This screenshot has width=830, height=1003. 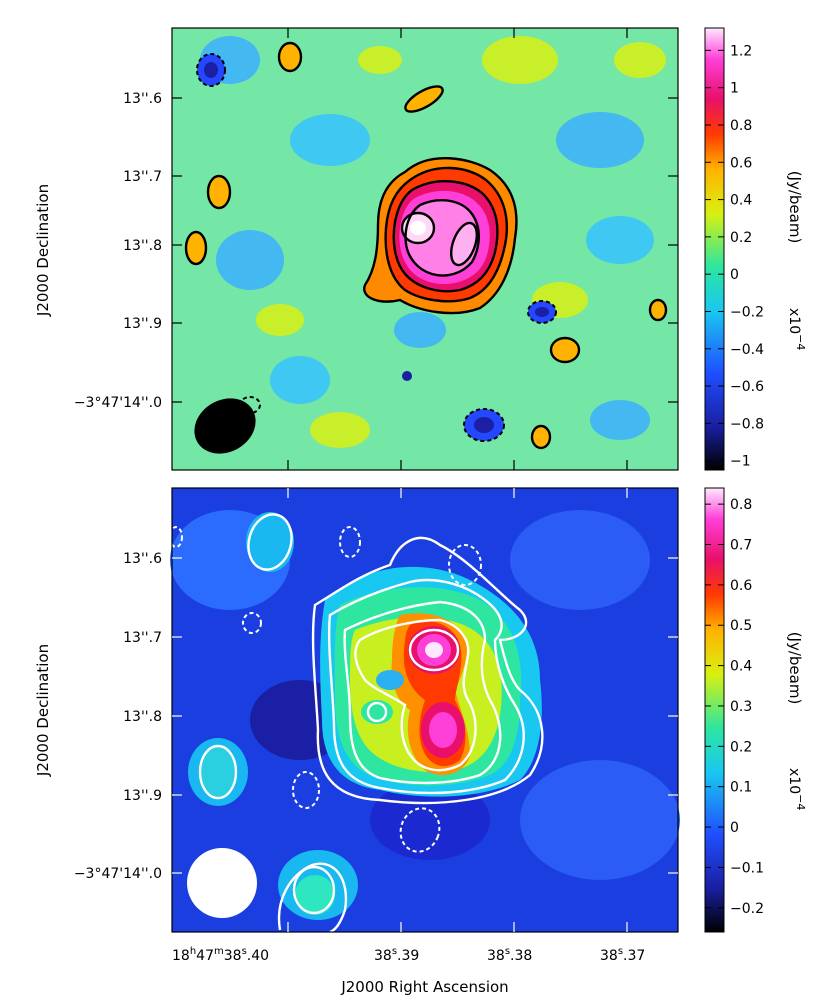 What do you see at coordinates (43, 710) in the screenshot?
I see `bottom-ylabel: J2000 Declination` at bounding box center [43, 710].